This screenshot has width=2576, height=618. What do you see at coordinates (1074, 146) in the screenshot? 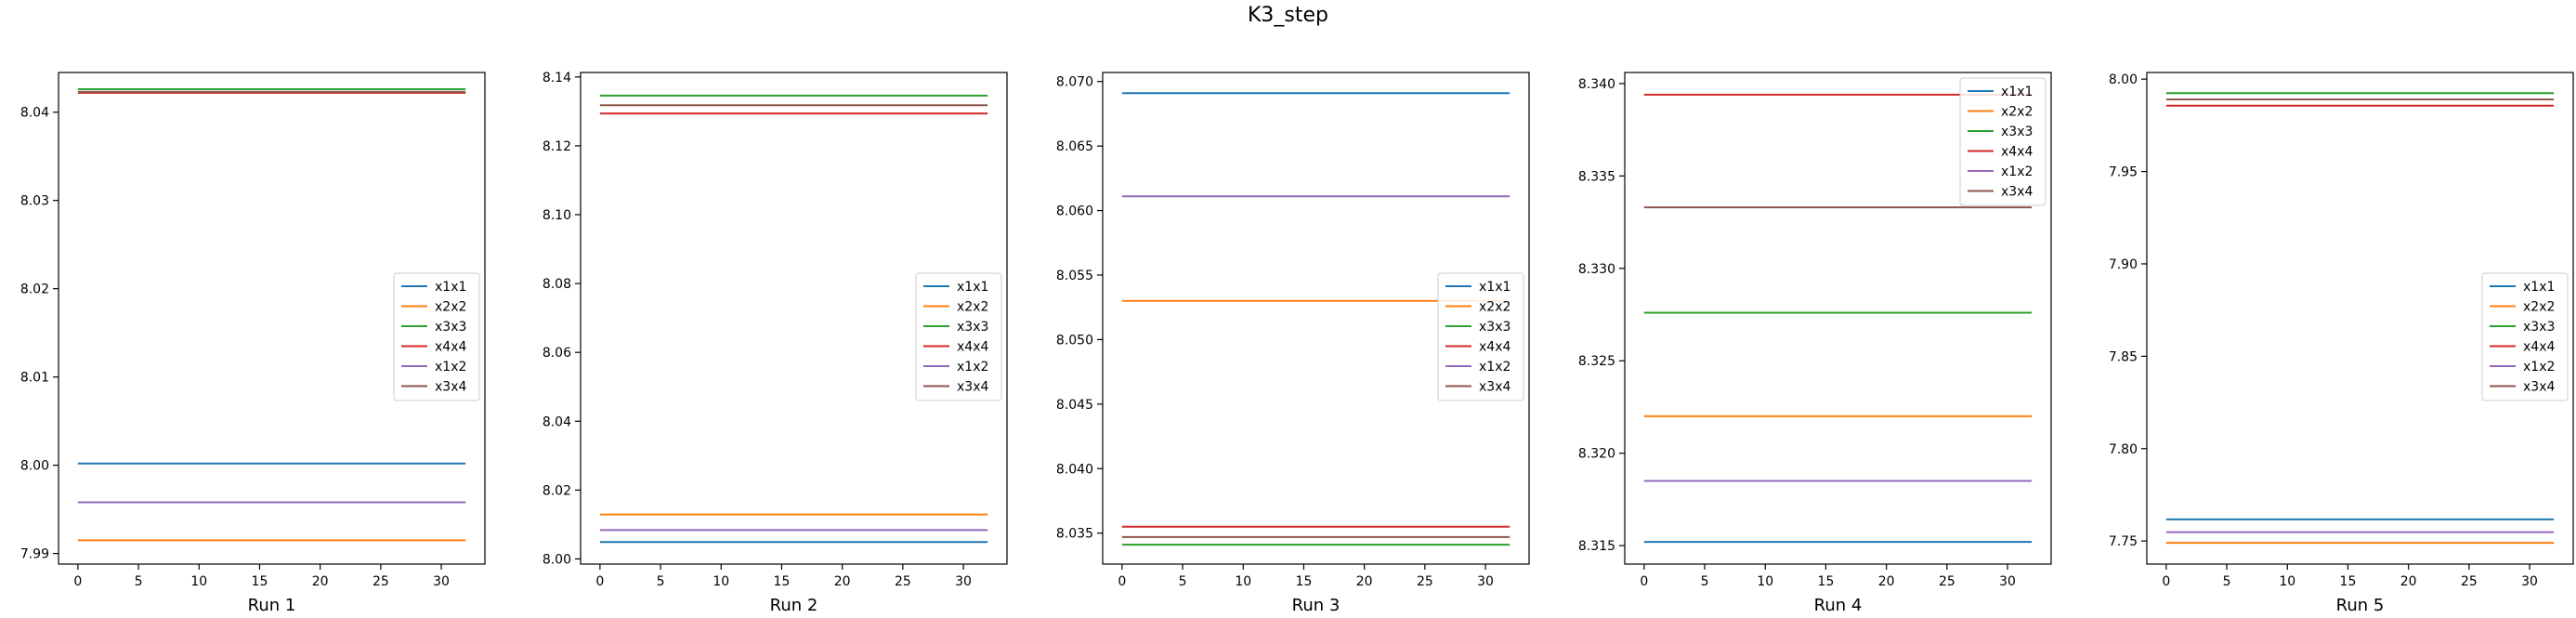
I see `y-tick-label: 8.065` at bounding box center [1074, 146].